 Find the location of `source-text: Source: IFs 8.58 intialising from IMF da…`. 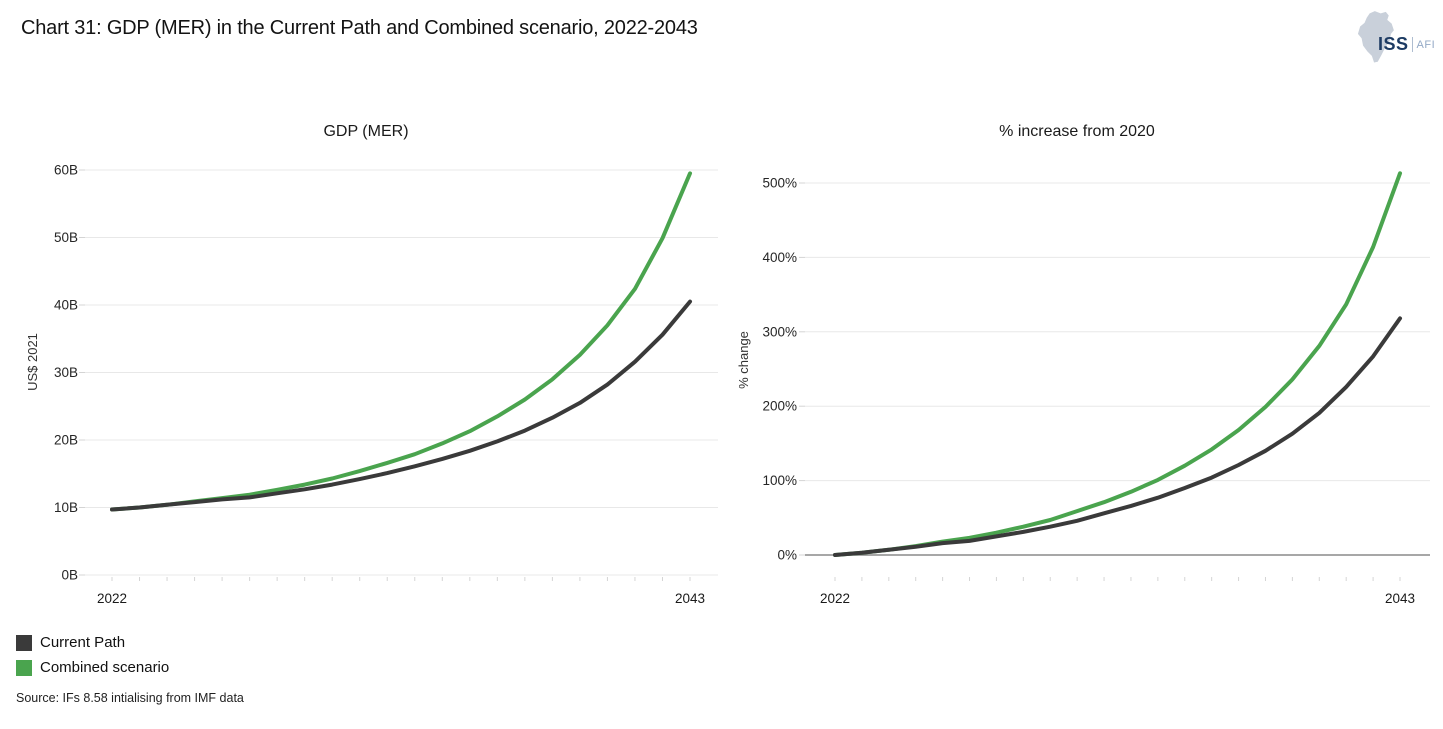

source-text: Source: IFs 8.58 intialising from IMF da… is located at coordinates (130, 698).